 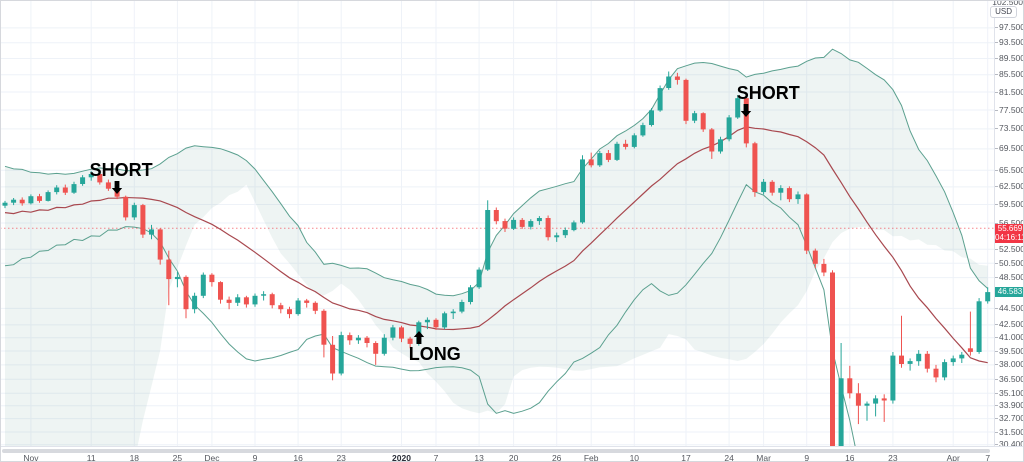 What do you see at coordinates (729, 457) in the screenshot?
I see `time-tick: 24` at bounding box center [729, 457].